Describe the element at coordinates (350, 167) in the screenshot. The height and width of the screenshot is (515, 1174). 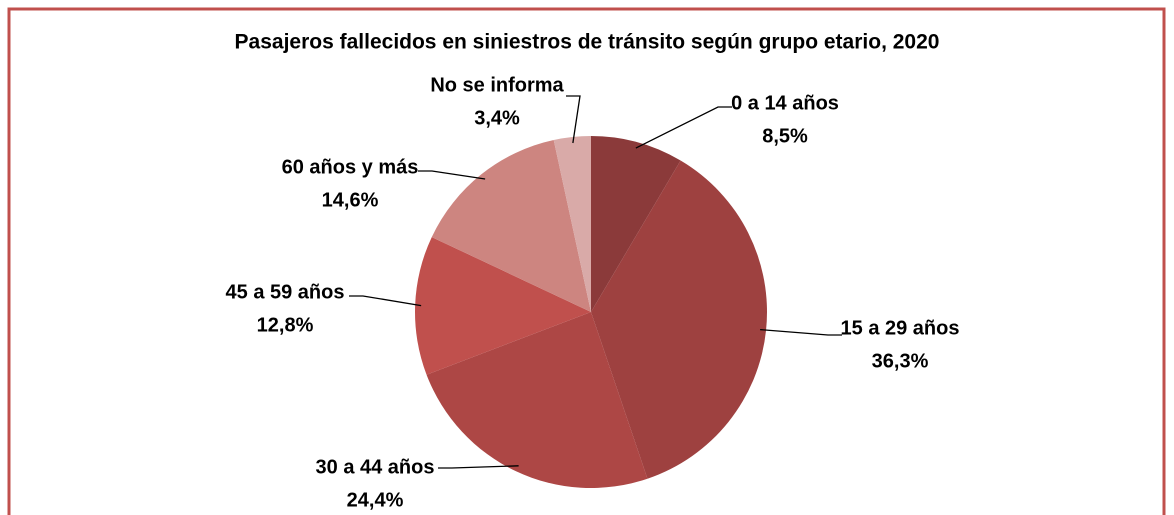
I see `slice-label: 60 años y más` at that location.